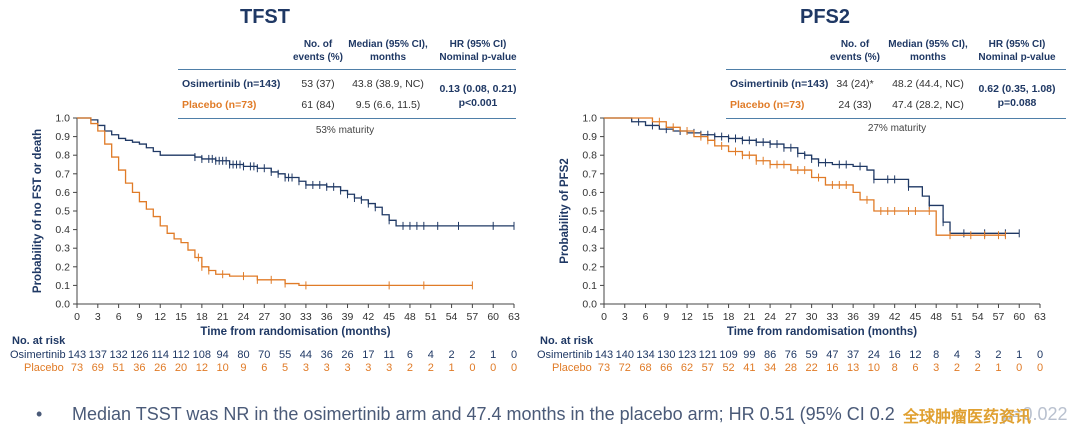 Image resolution: width=1080 pixels, height=431 pixels. I want to click on table-header-events-2: No. of events (%), so click(854, 51).